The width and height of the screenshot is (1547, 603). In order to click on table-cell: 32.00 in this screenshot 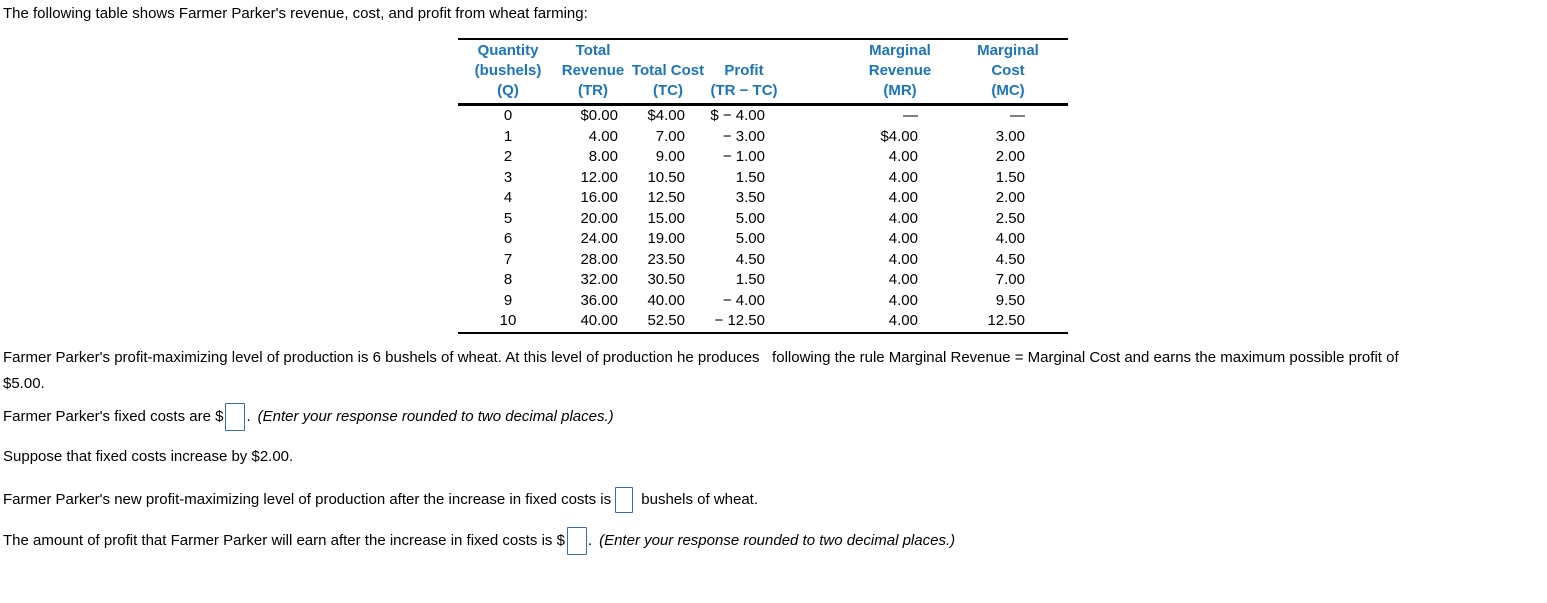, I will do `click(599, 279)`.